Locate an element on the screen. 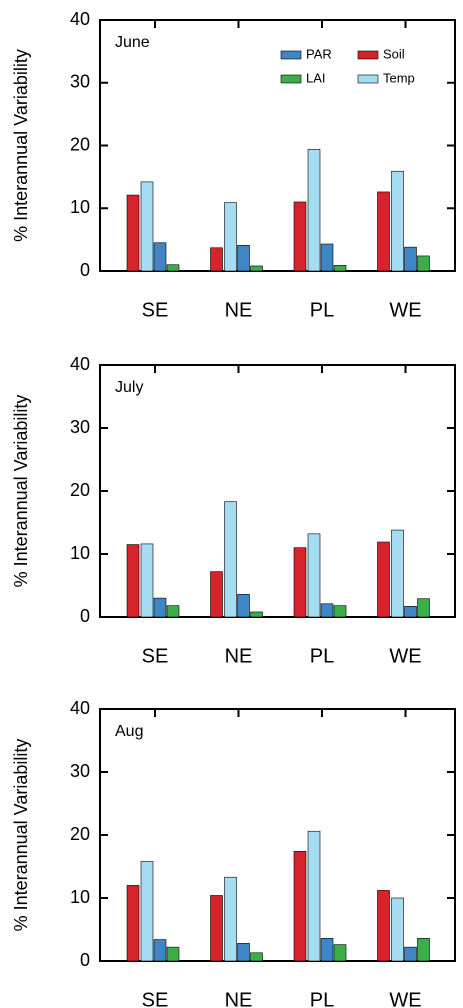 The width and height of the screenshot is (463, 1008). legend-label: LAI is located at coordinates (316, 77).